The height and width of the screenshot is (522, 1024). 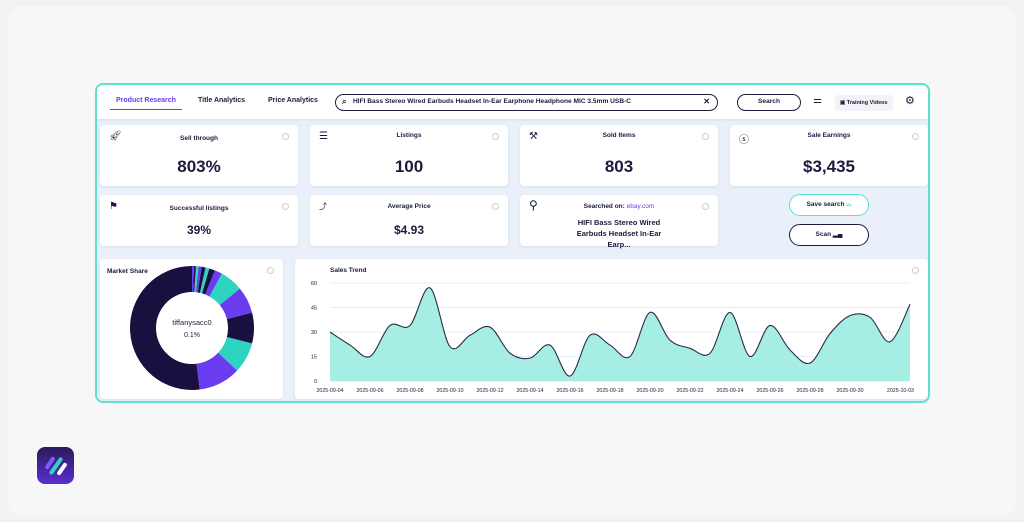 I want to click on card-label: Successful listings, so click(x=199, y=208).